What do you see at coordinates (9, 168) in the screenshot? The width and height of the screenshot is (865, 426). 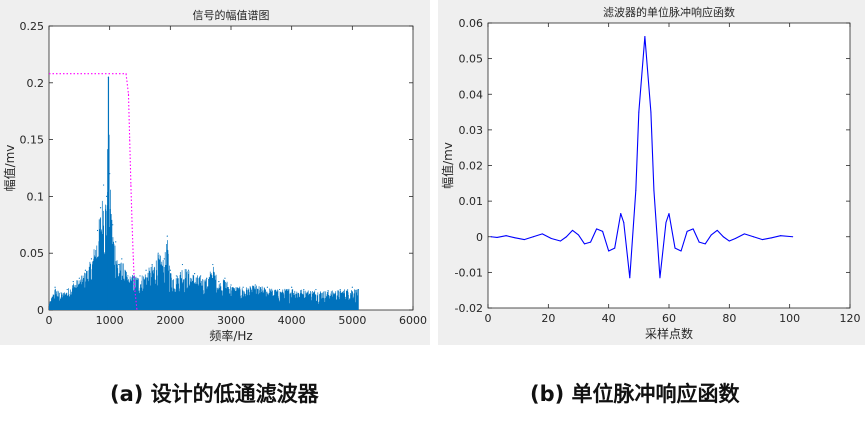 I see `y-axis-label: 幅值/mv` at bounding box center [9, 168].